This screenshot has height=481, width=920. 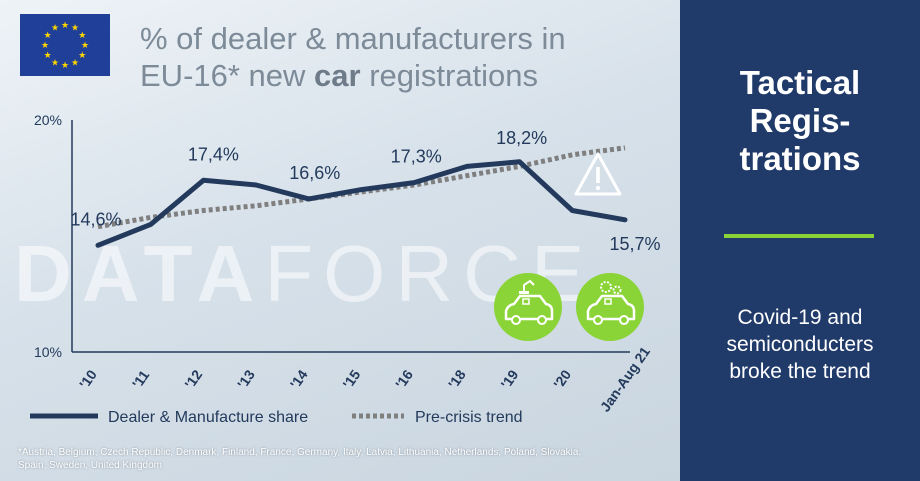 What do you see at coordinates (314, 173) in the screenshot?
I see `data-label: 16,6%` at bounding box center [314, 173].